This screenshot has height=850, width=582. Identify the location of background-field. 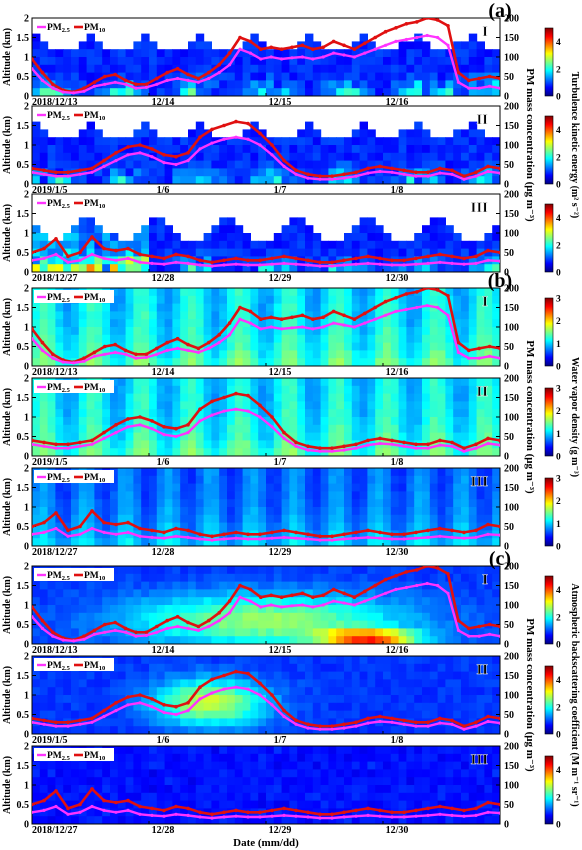
(266, 507).